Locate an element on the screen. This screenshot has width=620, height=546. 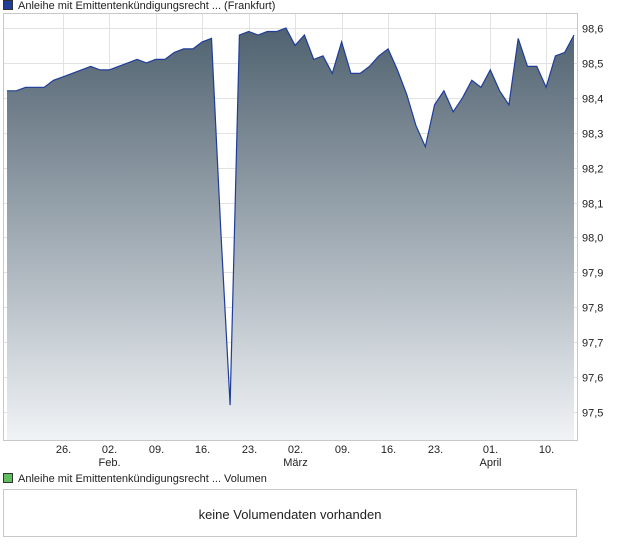
y-tick-label: 97,8 is located at coordinates (592, 309).